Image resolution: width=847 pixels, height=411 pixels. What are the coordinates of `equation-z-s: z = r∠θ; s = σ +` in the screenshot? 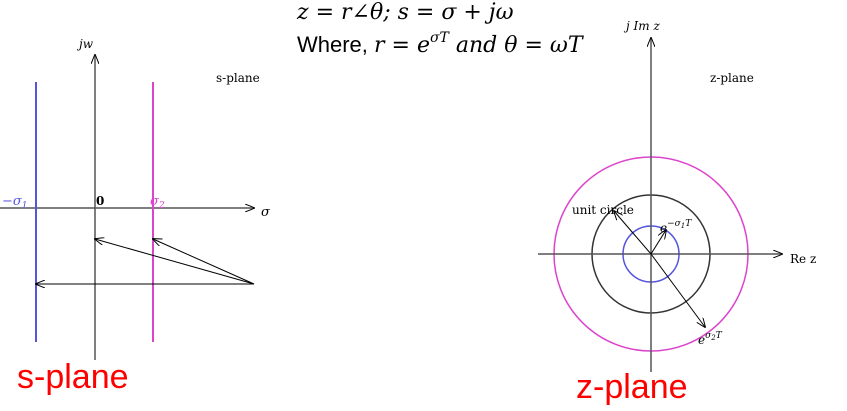 It's located at (393, 12).